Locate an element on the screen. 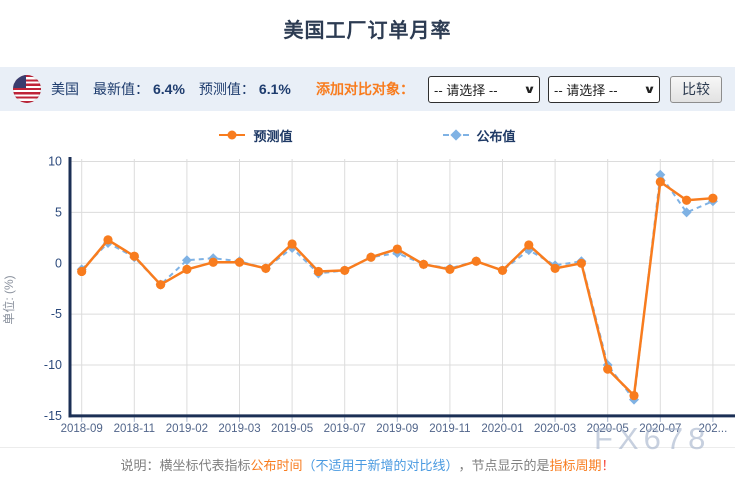  legend-item-published: 预测值 is located at coordinates (256, 135).